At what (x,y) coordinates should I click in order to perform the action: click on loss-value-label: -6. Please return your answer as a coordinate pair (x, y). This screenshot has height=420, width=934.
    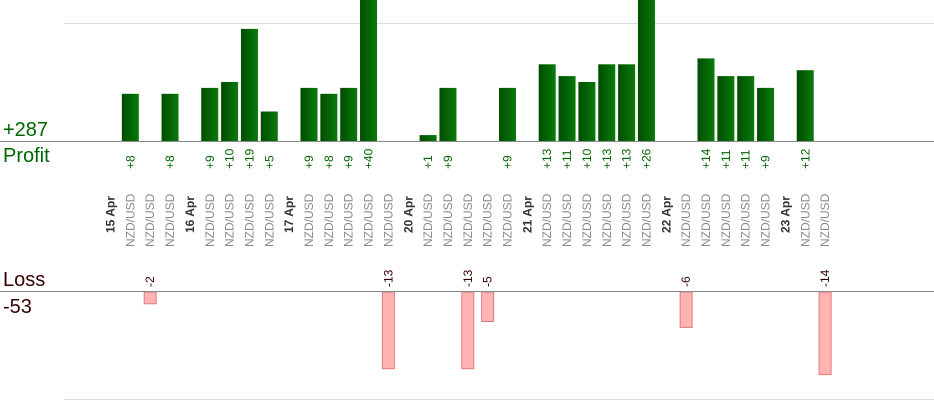
    Looking at the image, I should click on (686, 281).